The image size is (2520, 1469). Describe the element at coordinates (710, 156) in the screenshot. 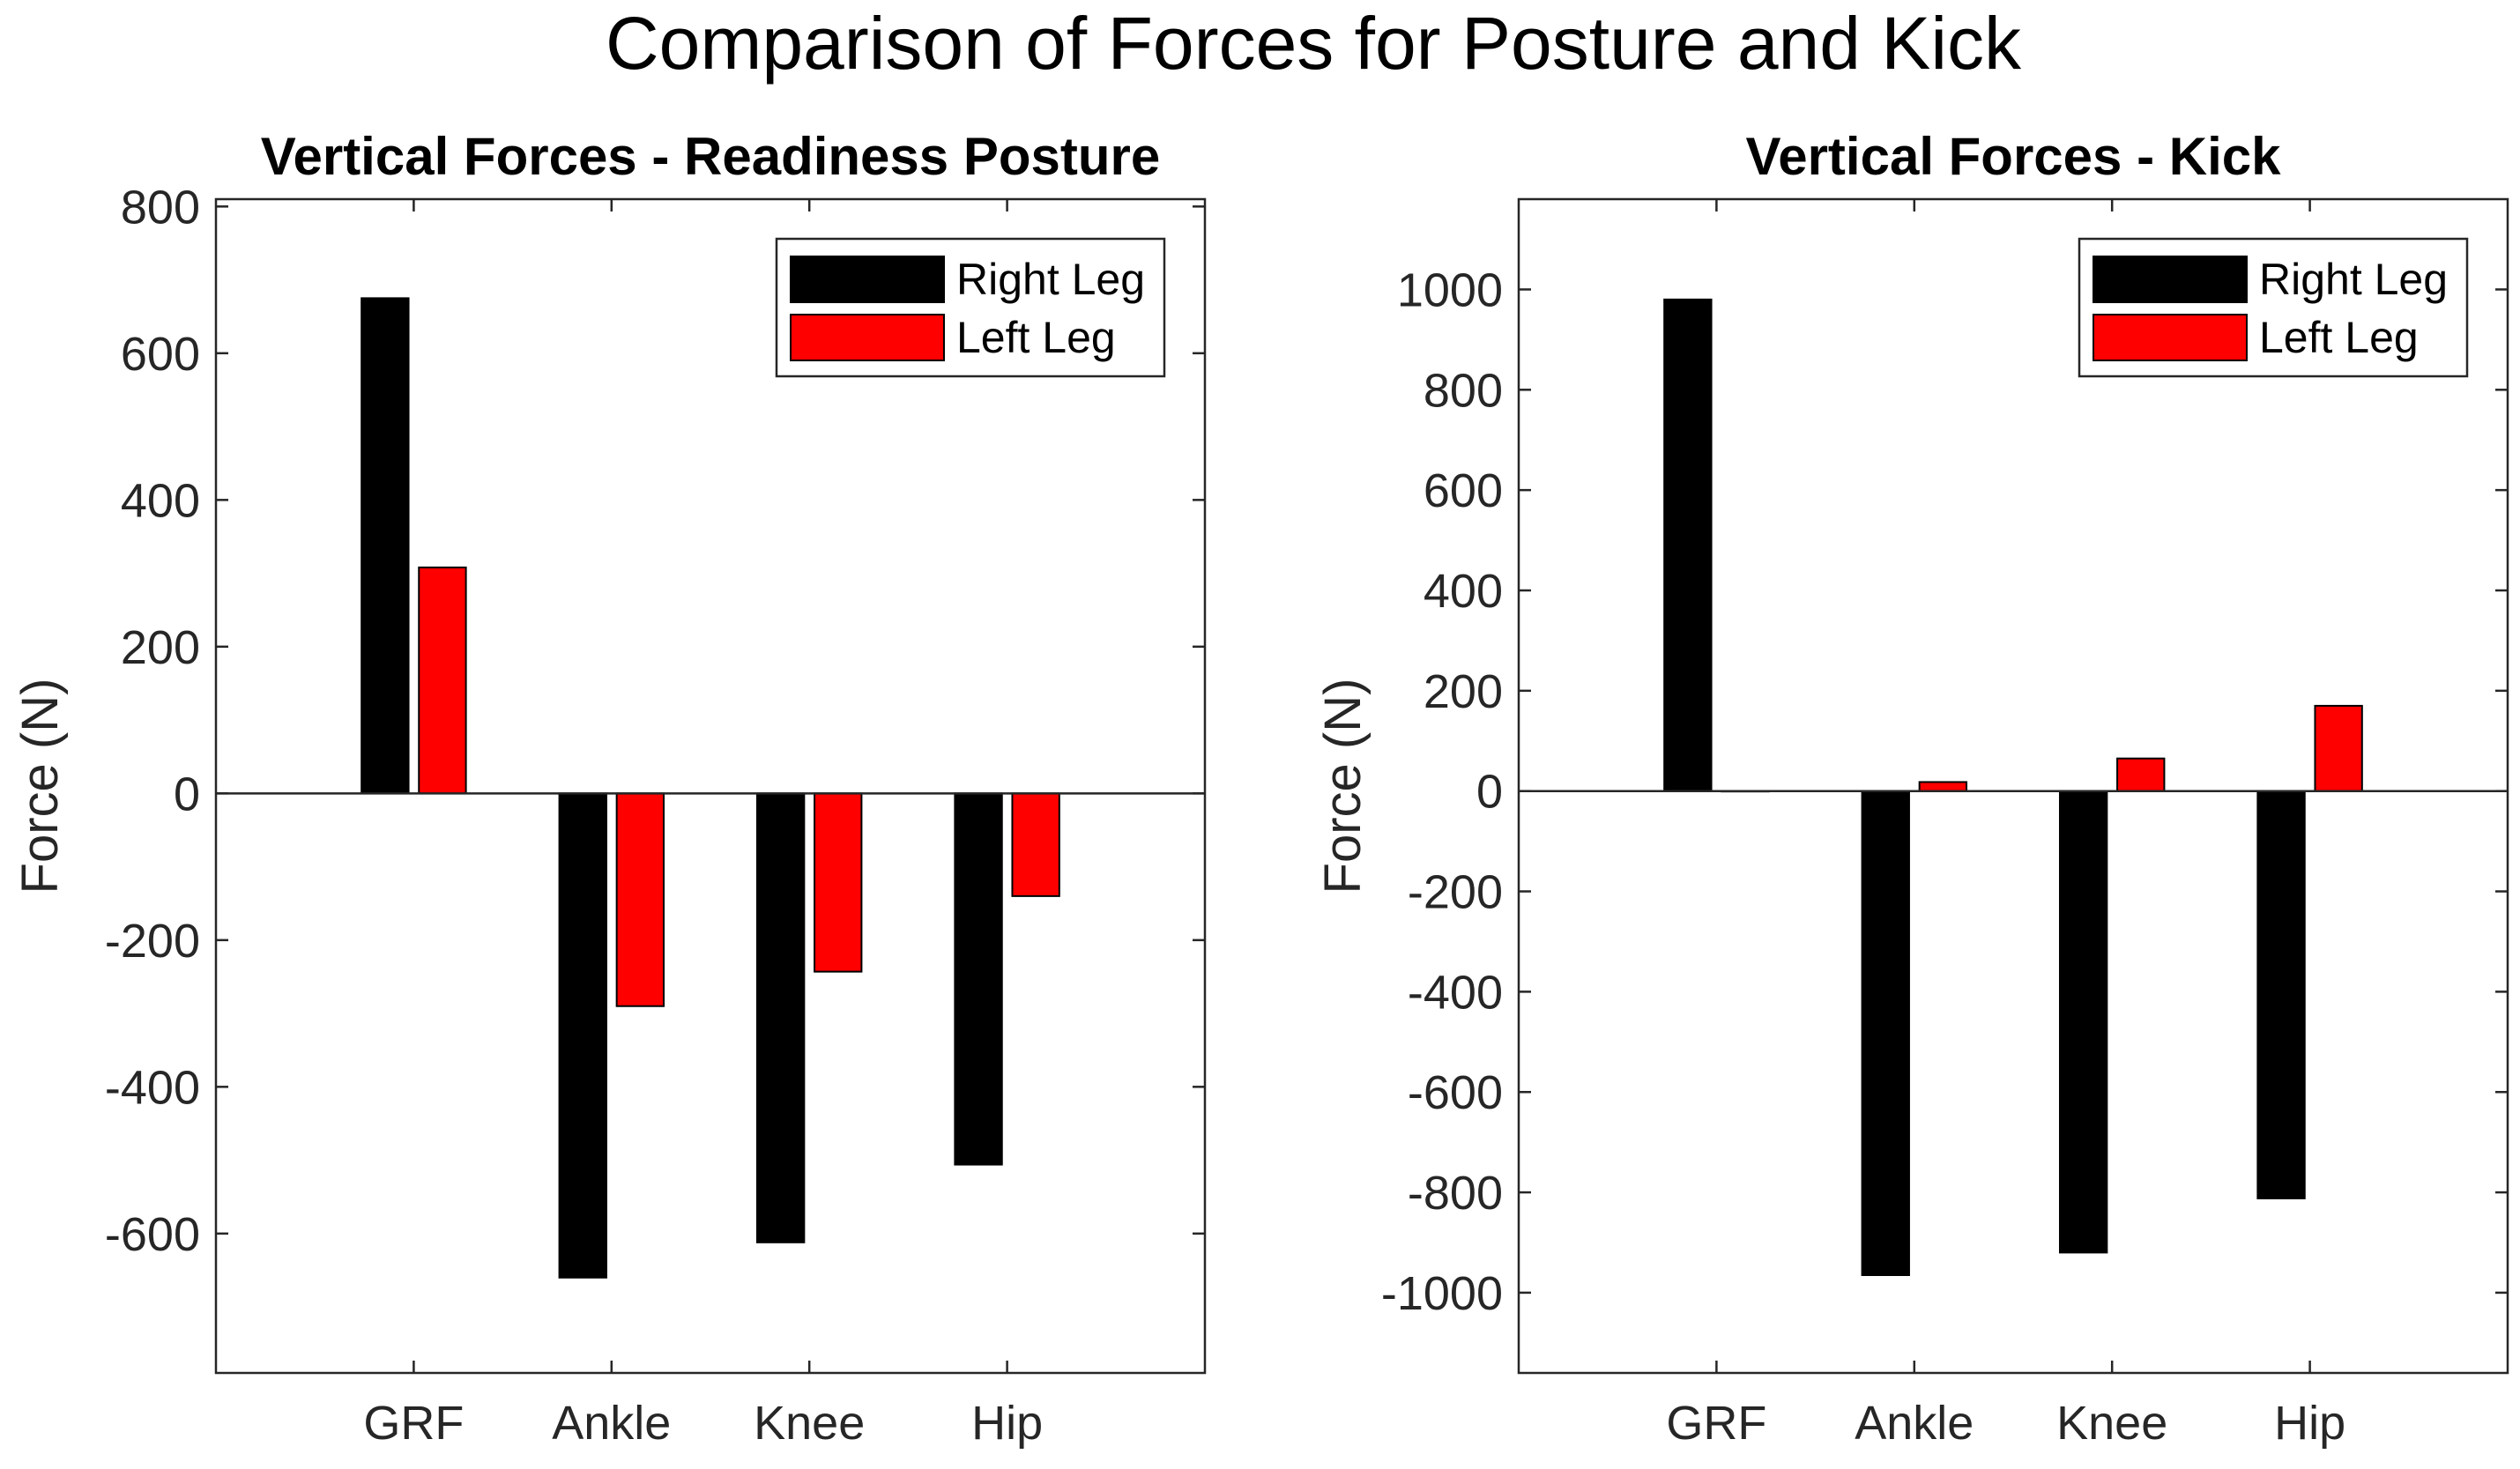

I see `chart-title: Vertical Forces - Readiness Posture` at that location.